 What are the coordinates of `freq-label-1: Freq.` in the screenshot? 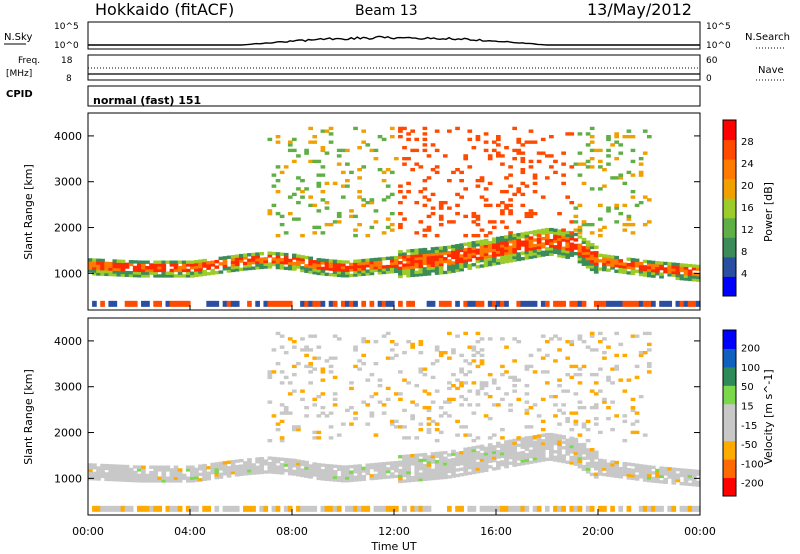 It's located at (29, 61).